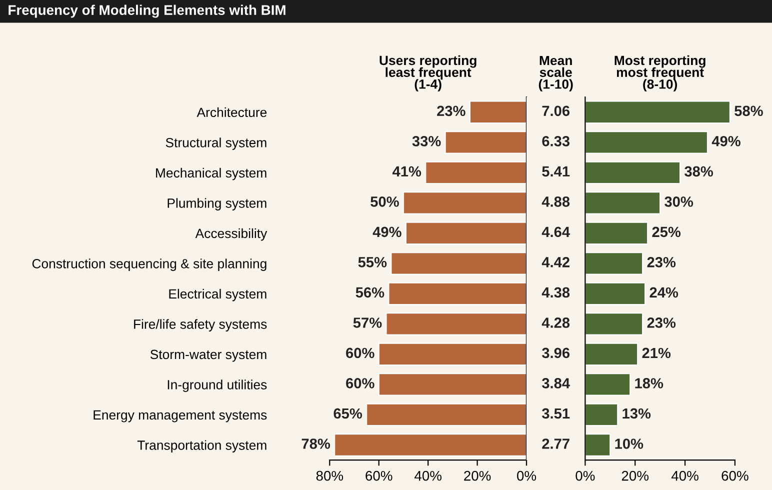 The height and width of the screenshot is (490, 772). What do you see at coordinates (147, 11) in the screenshot?
I see `text: Frequency of Modeling Elements with BIM` at bounding box center [147, 11].